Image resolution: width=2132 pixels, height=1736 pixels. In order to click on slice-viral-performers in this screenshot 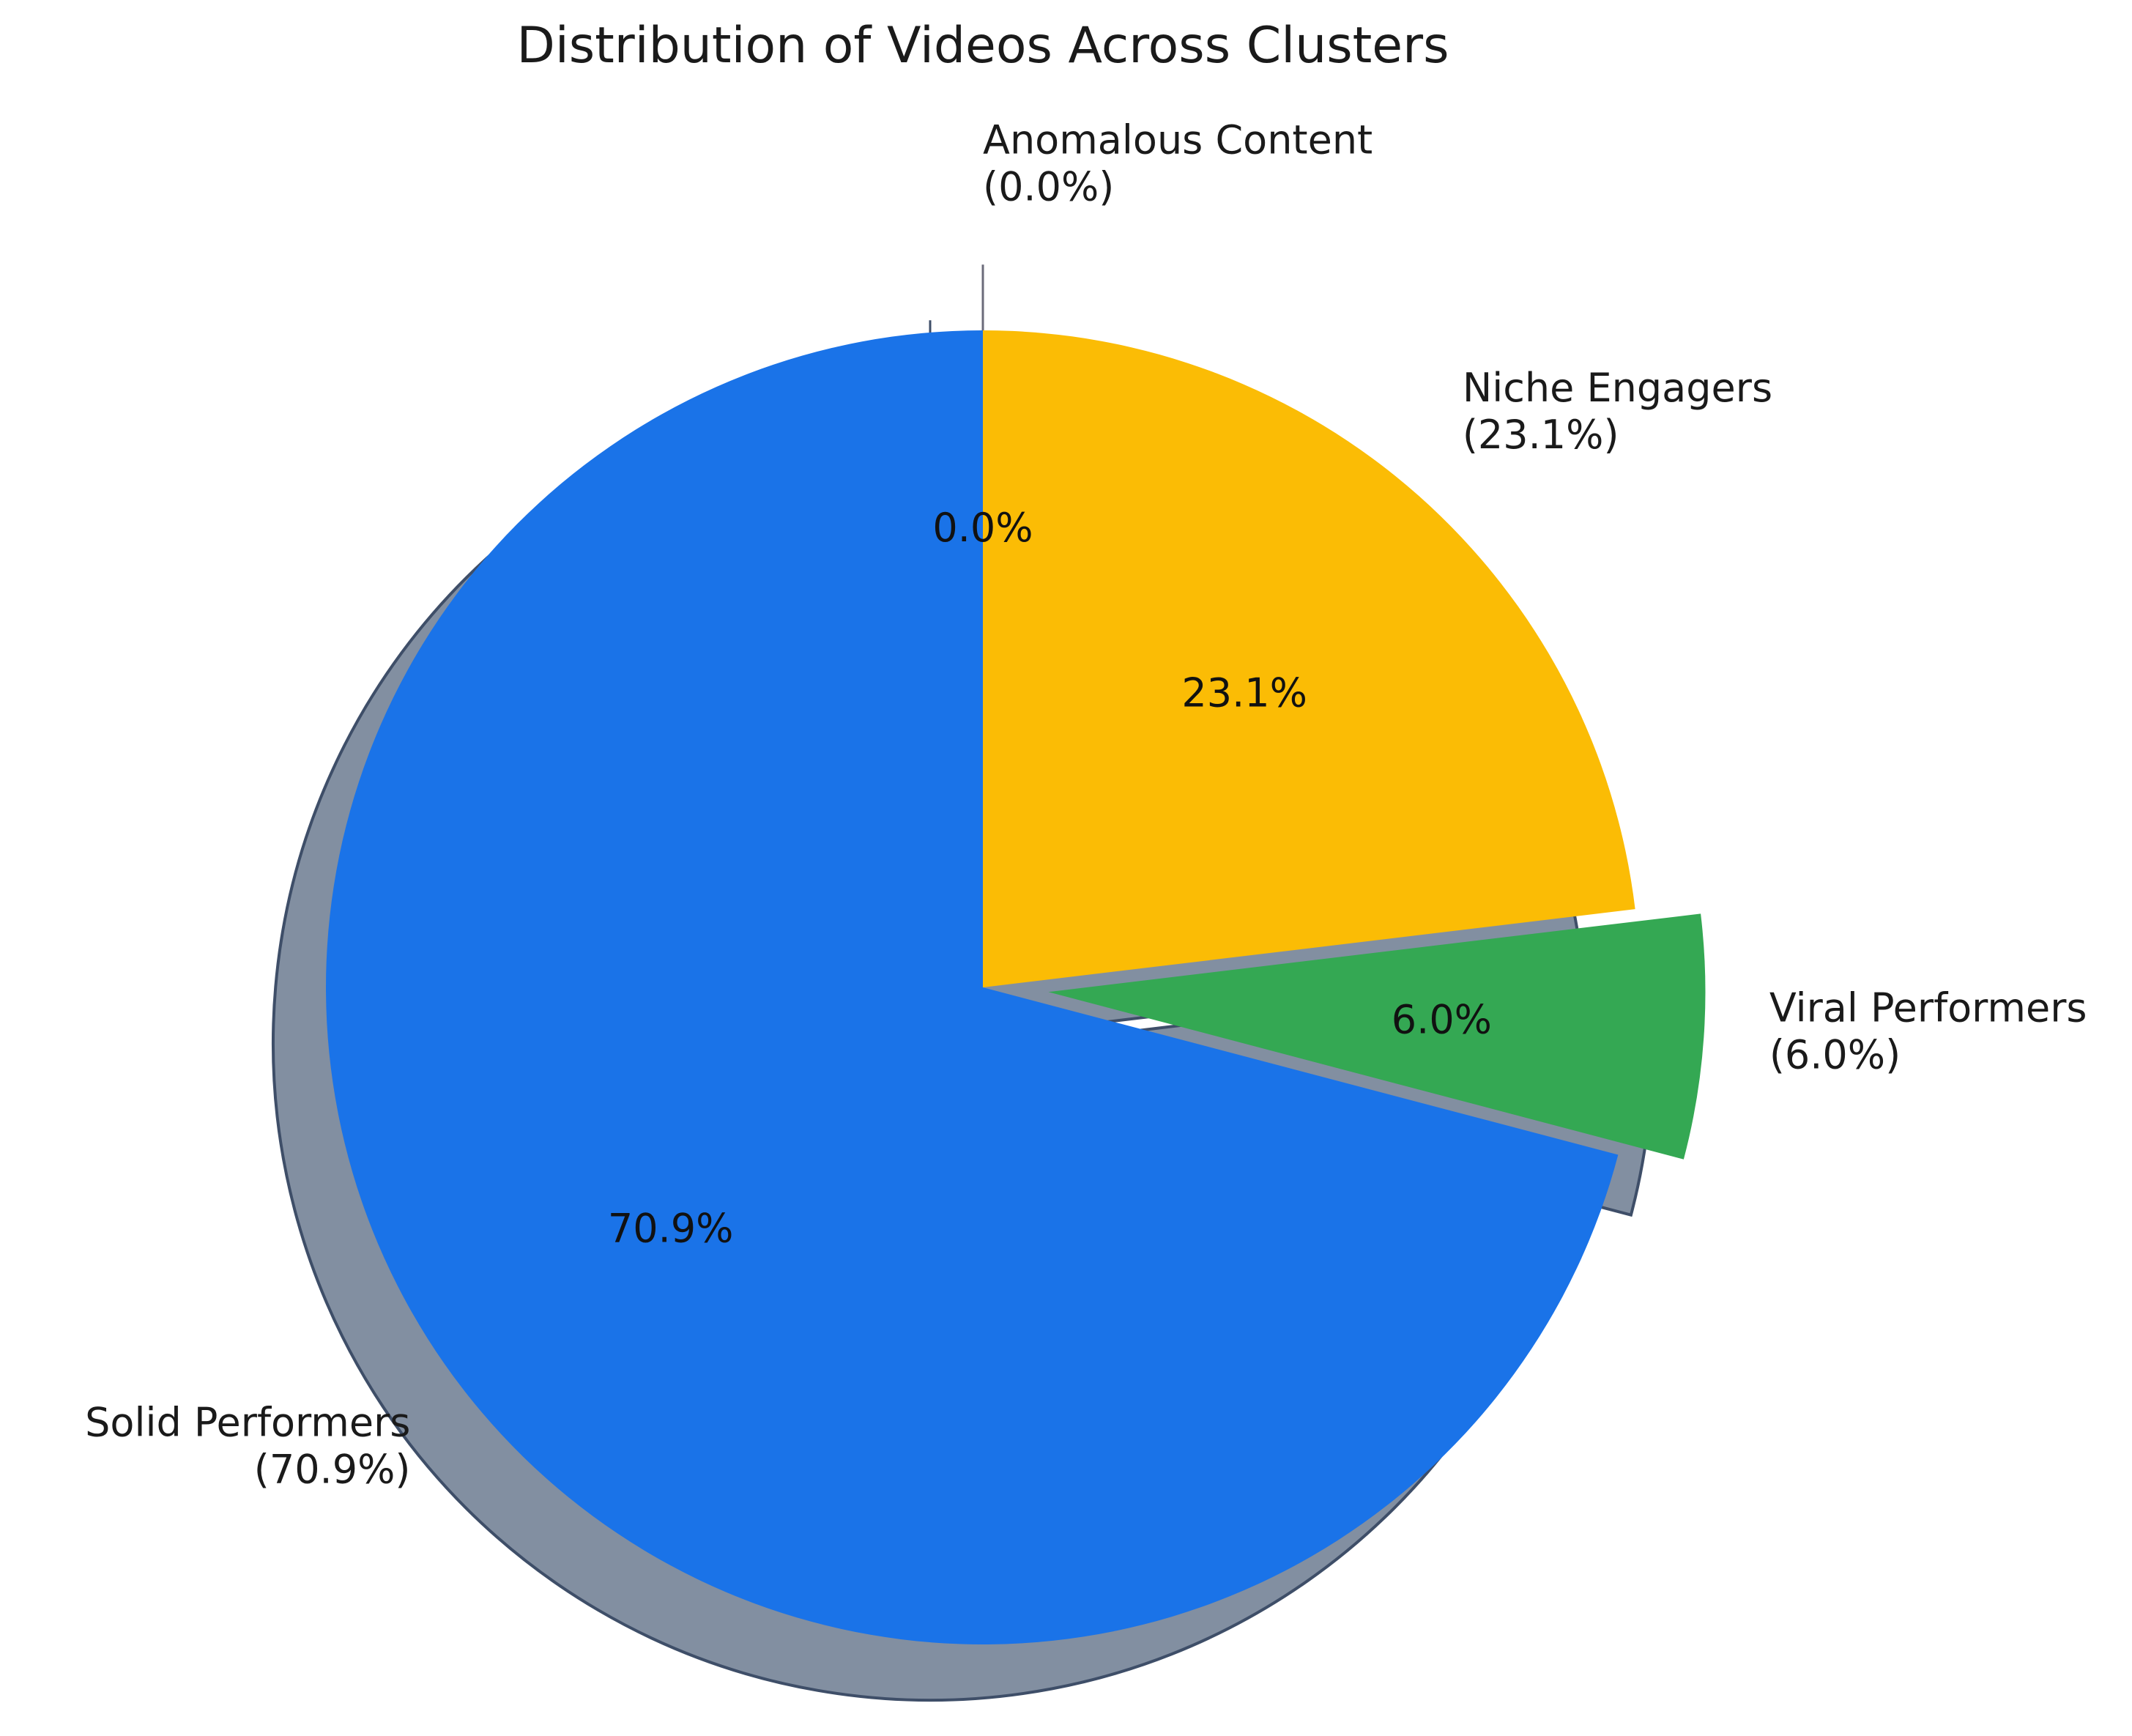, I will do `click(1377, 1036)`.